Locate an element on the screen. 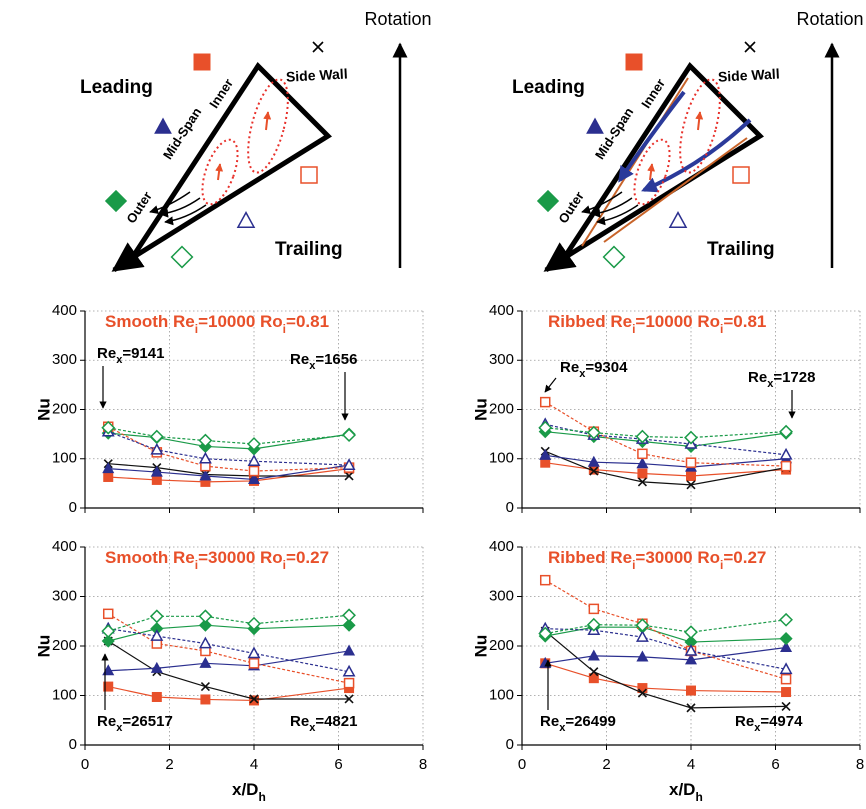  chart-title-part: i is located at coordinates (284, 329).